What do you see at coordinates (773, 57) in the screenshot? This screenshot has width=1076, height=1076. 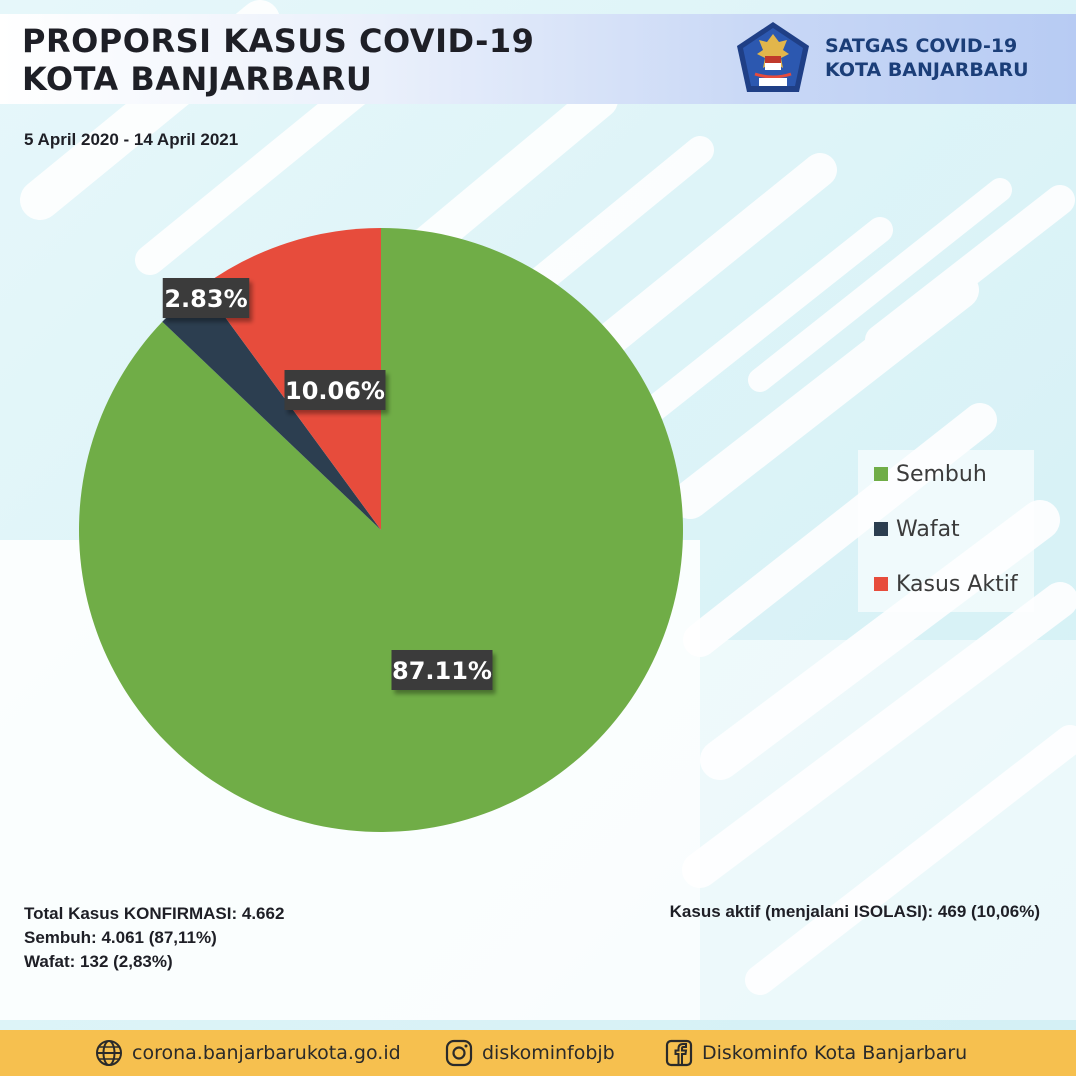 I see `satgas-logo-icon` at bounding box center [773, 57].